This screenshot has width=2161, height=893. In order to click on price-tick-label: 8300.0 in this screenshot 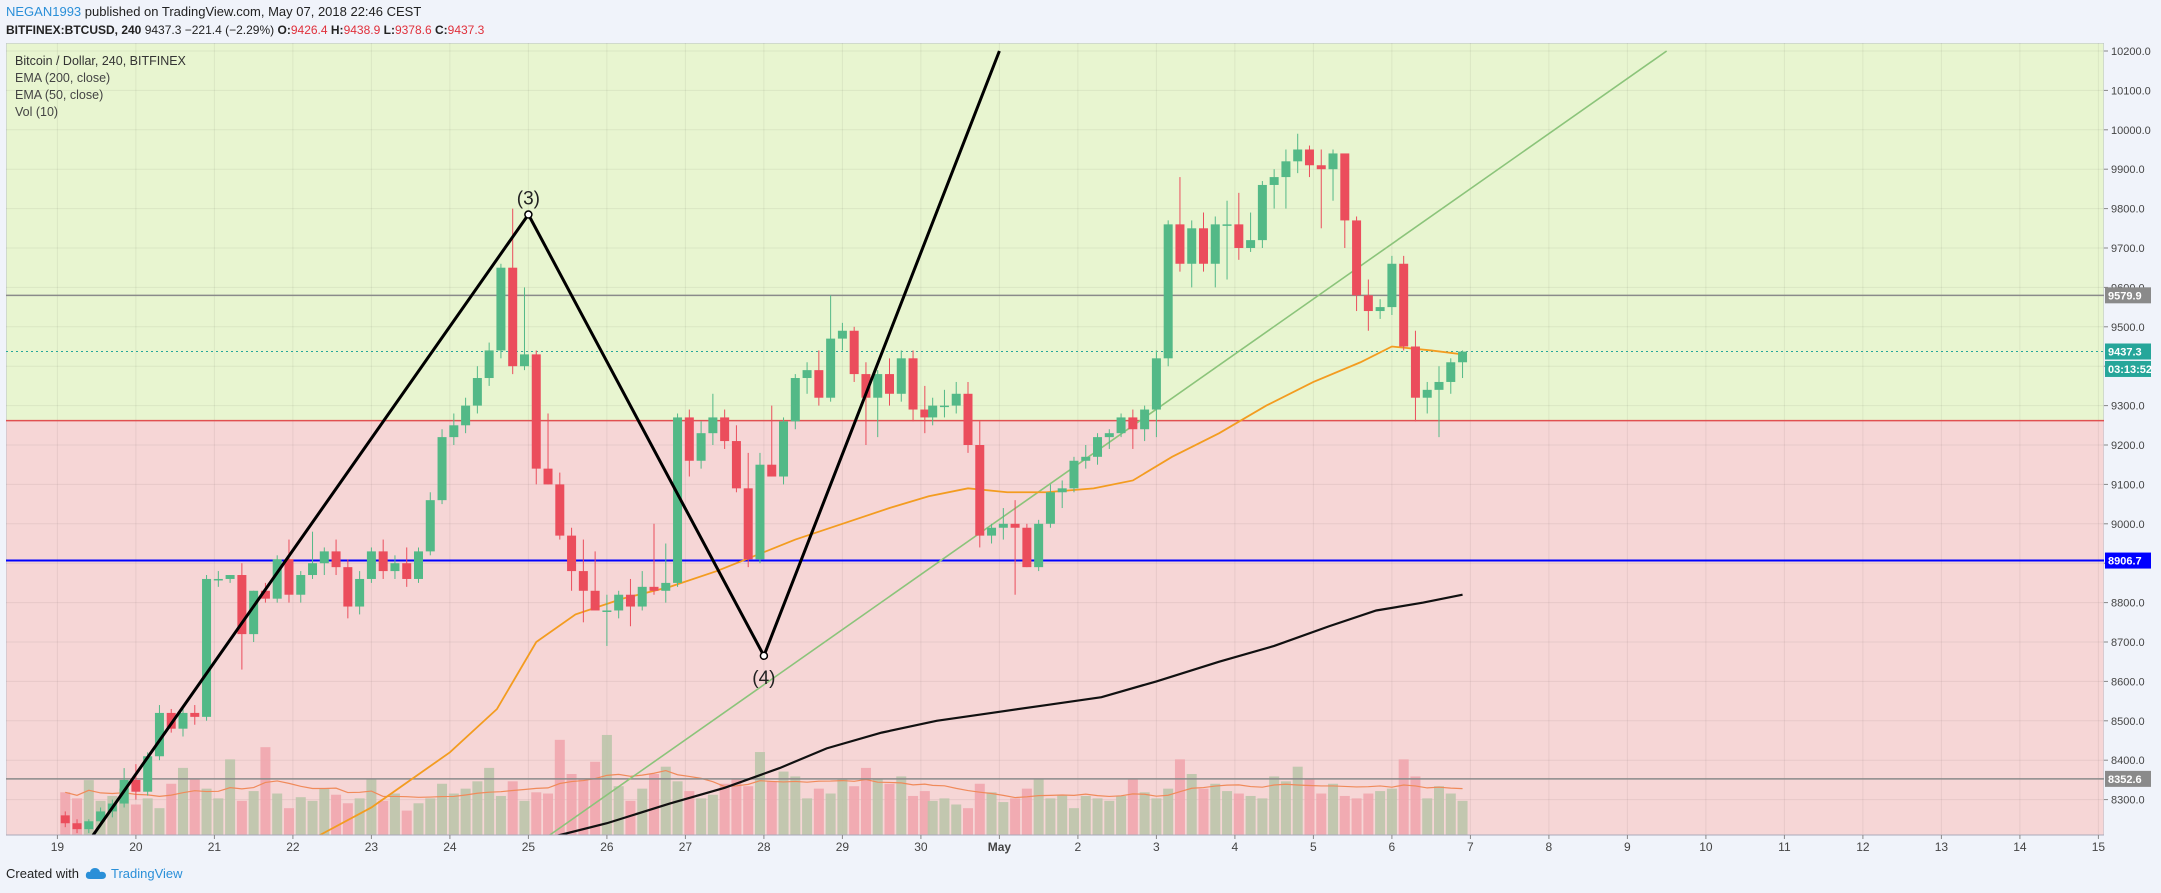, I will do `click(2128, 801)`.